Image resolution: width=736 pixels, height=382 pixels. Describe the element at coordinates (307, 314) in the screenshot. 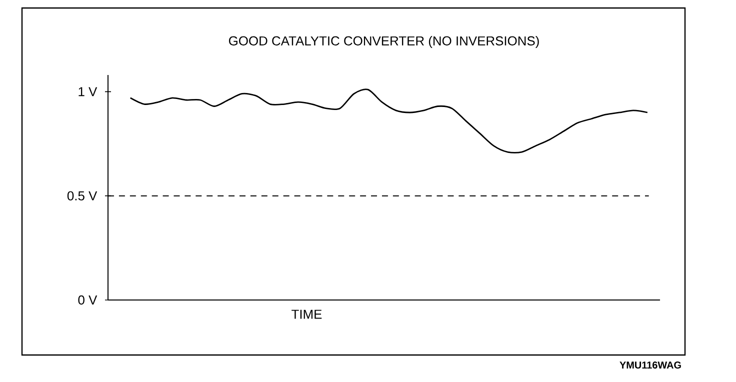

I see `x-axis-title: TIME` at that location.